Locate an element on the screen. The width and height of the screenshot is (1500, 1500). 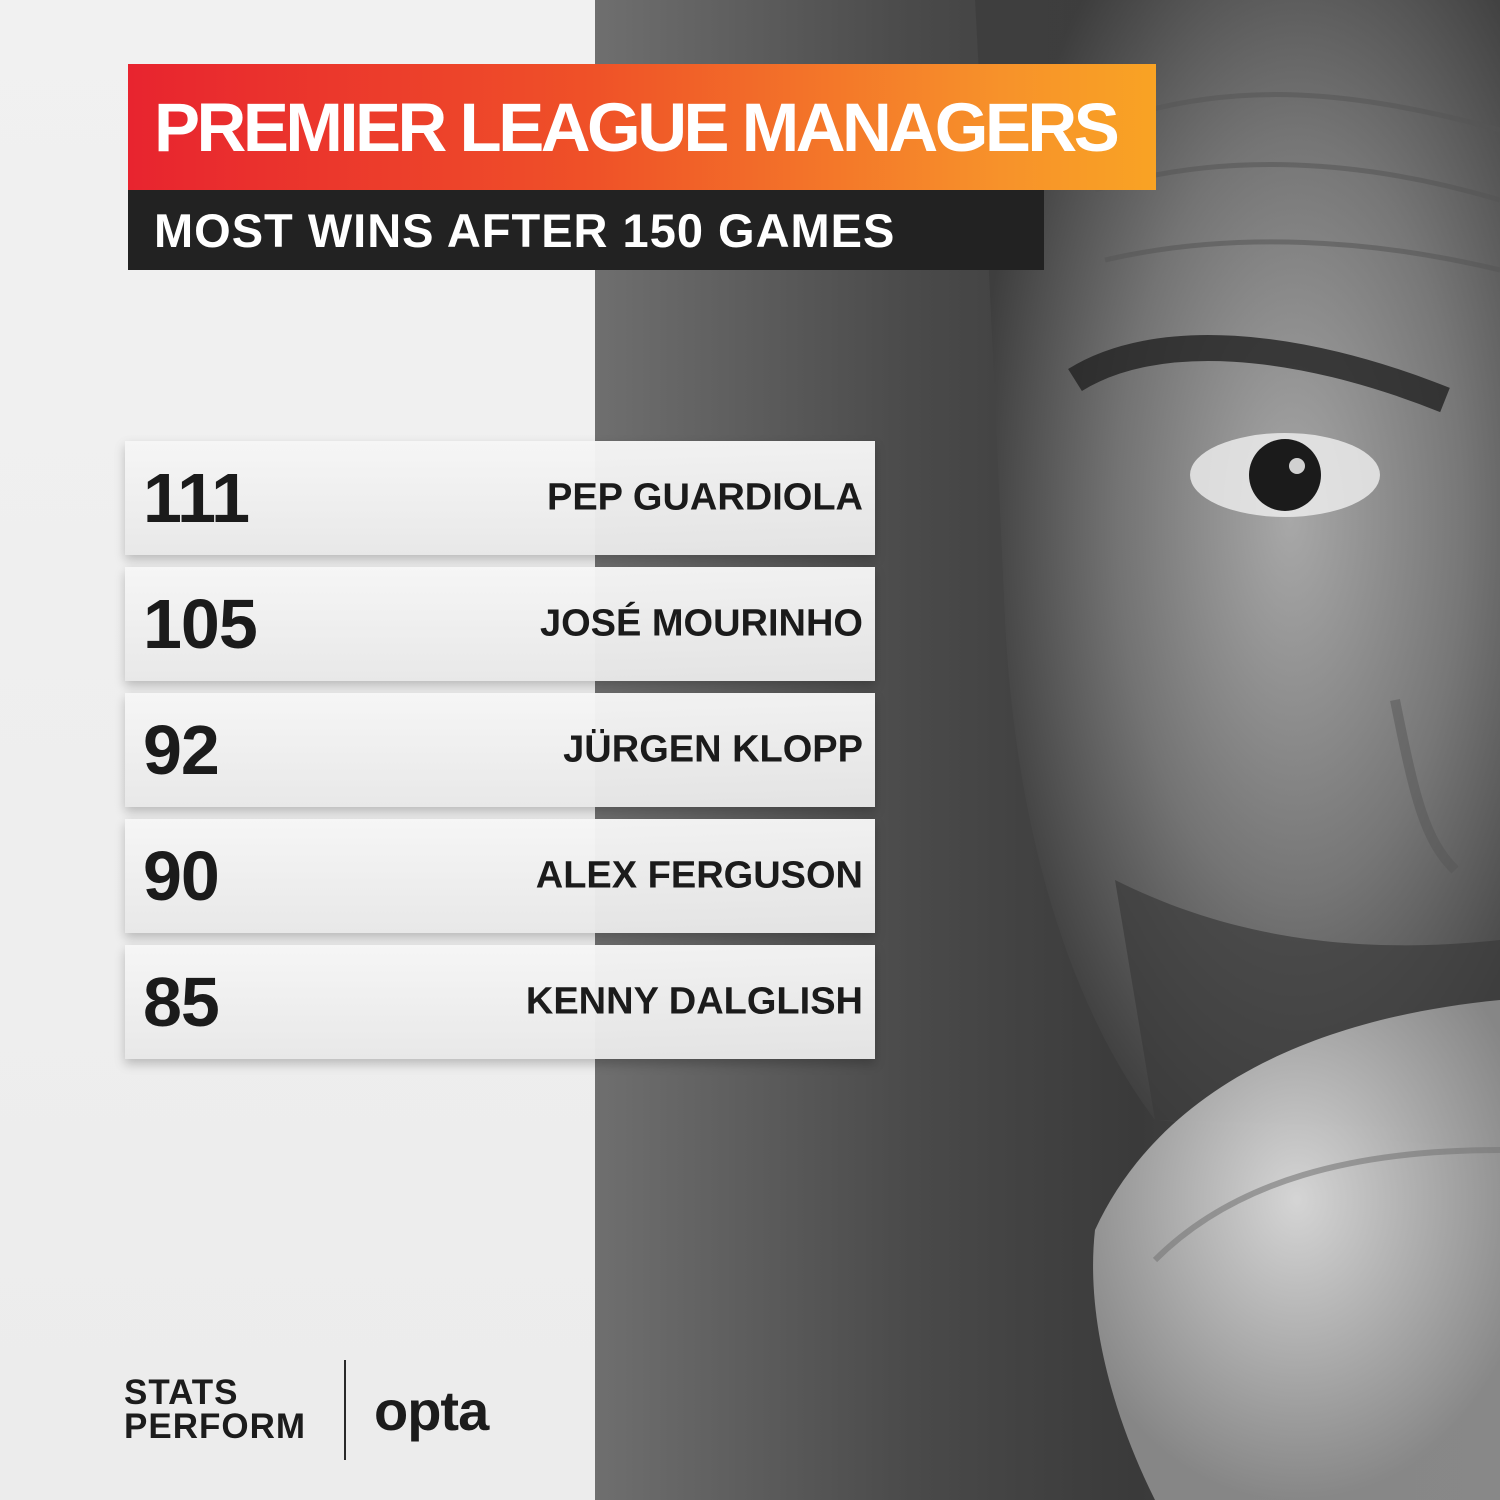
manager-name: JÜRGEN KLOPP is located at coordinates (713, 749).